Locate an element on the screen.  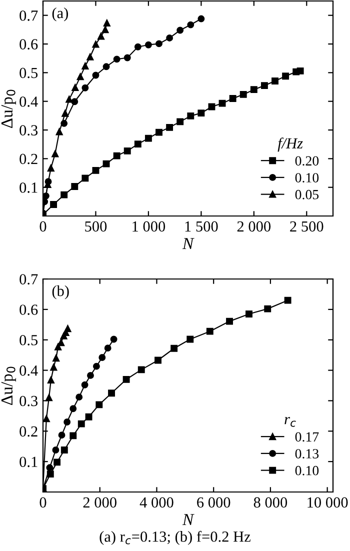
x-tick-label: 500 is located at coordinates (96, 226).